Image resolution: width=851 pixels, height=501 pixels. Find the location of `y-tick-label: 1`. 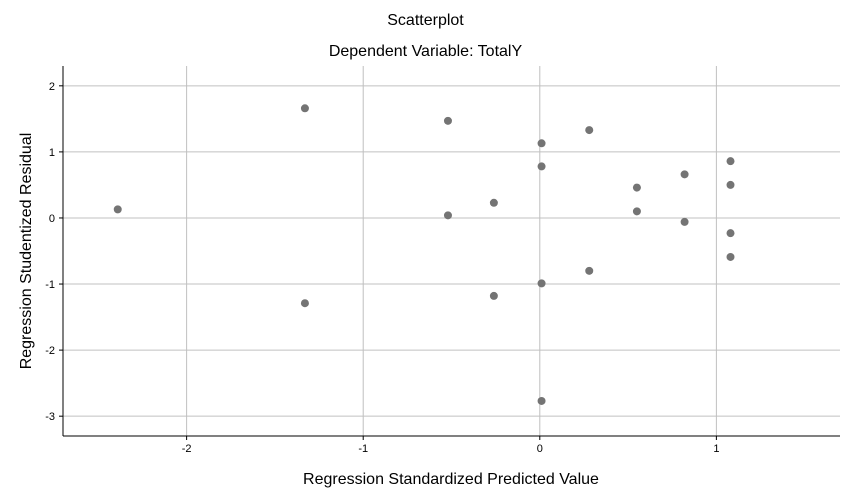

y-tick-label: 1 is located at coordinates (52, 153).